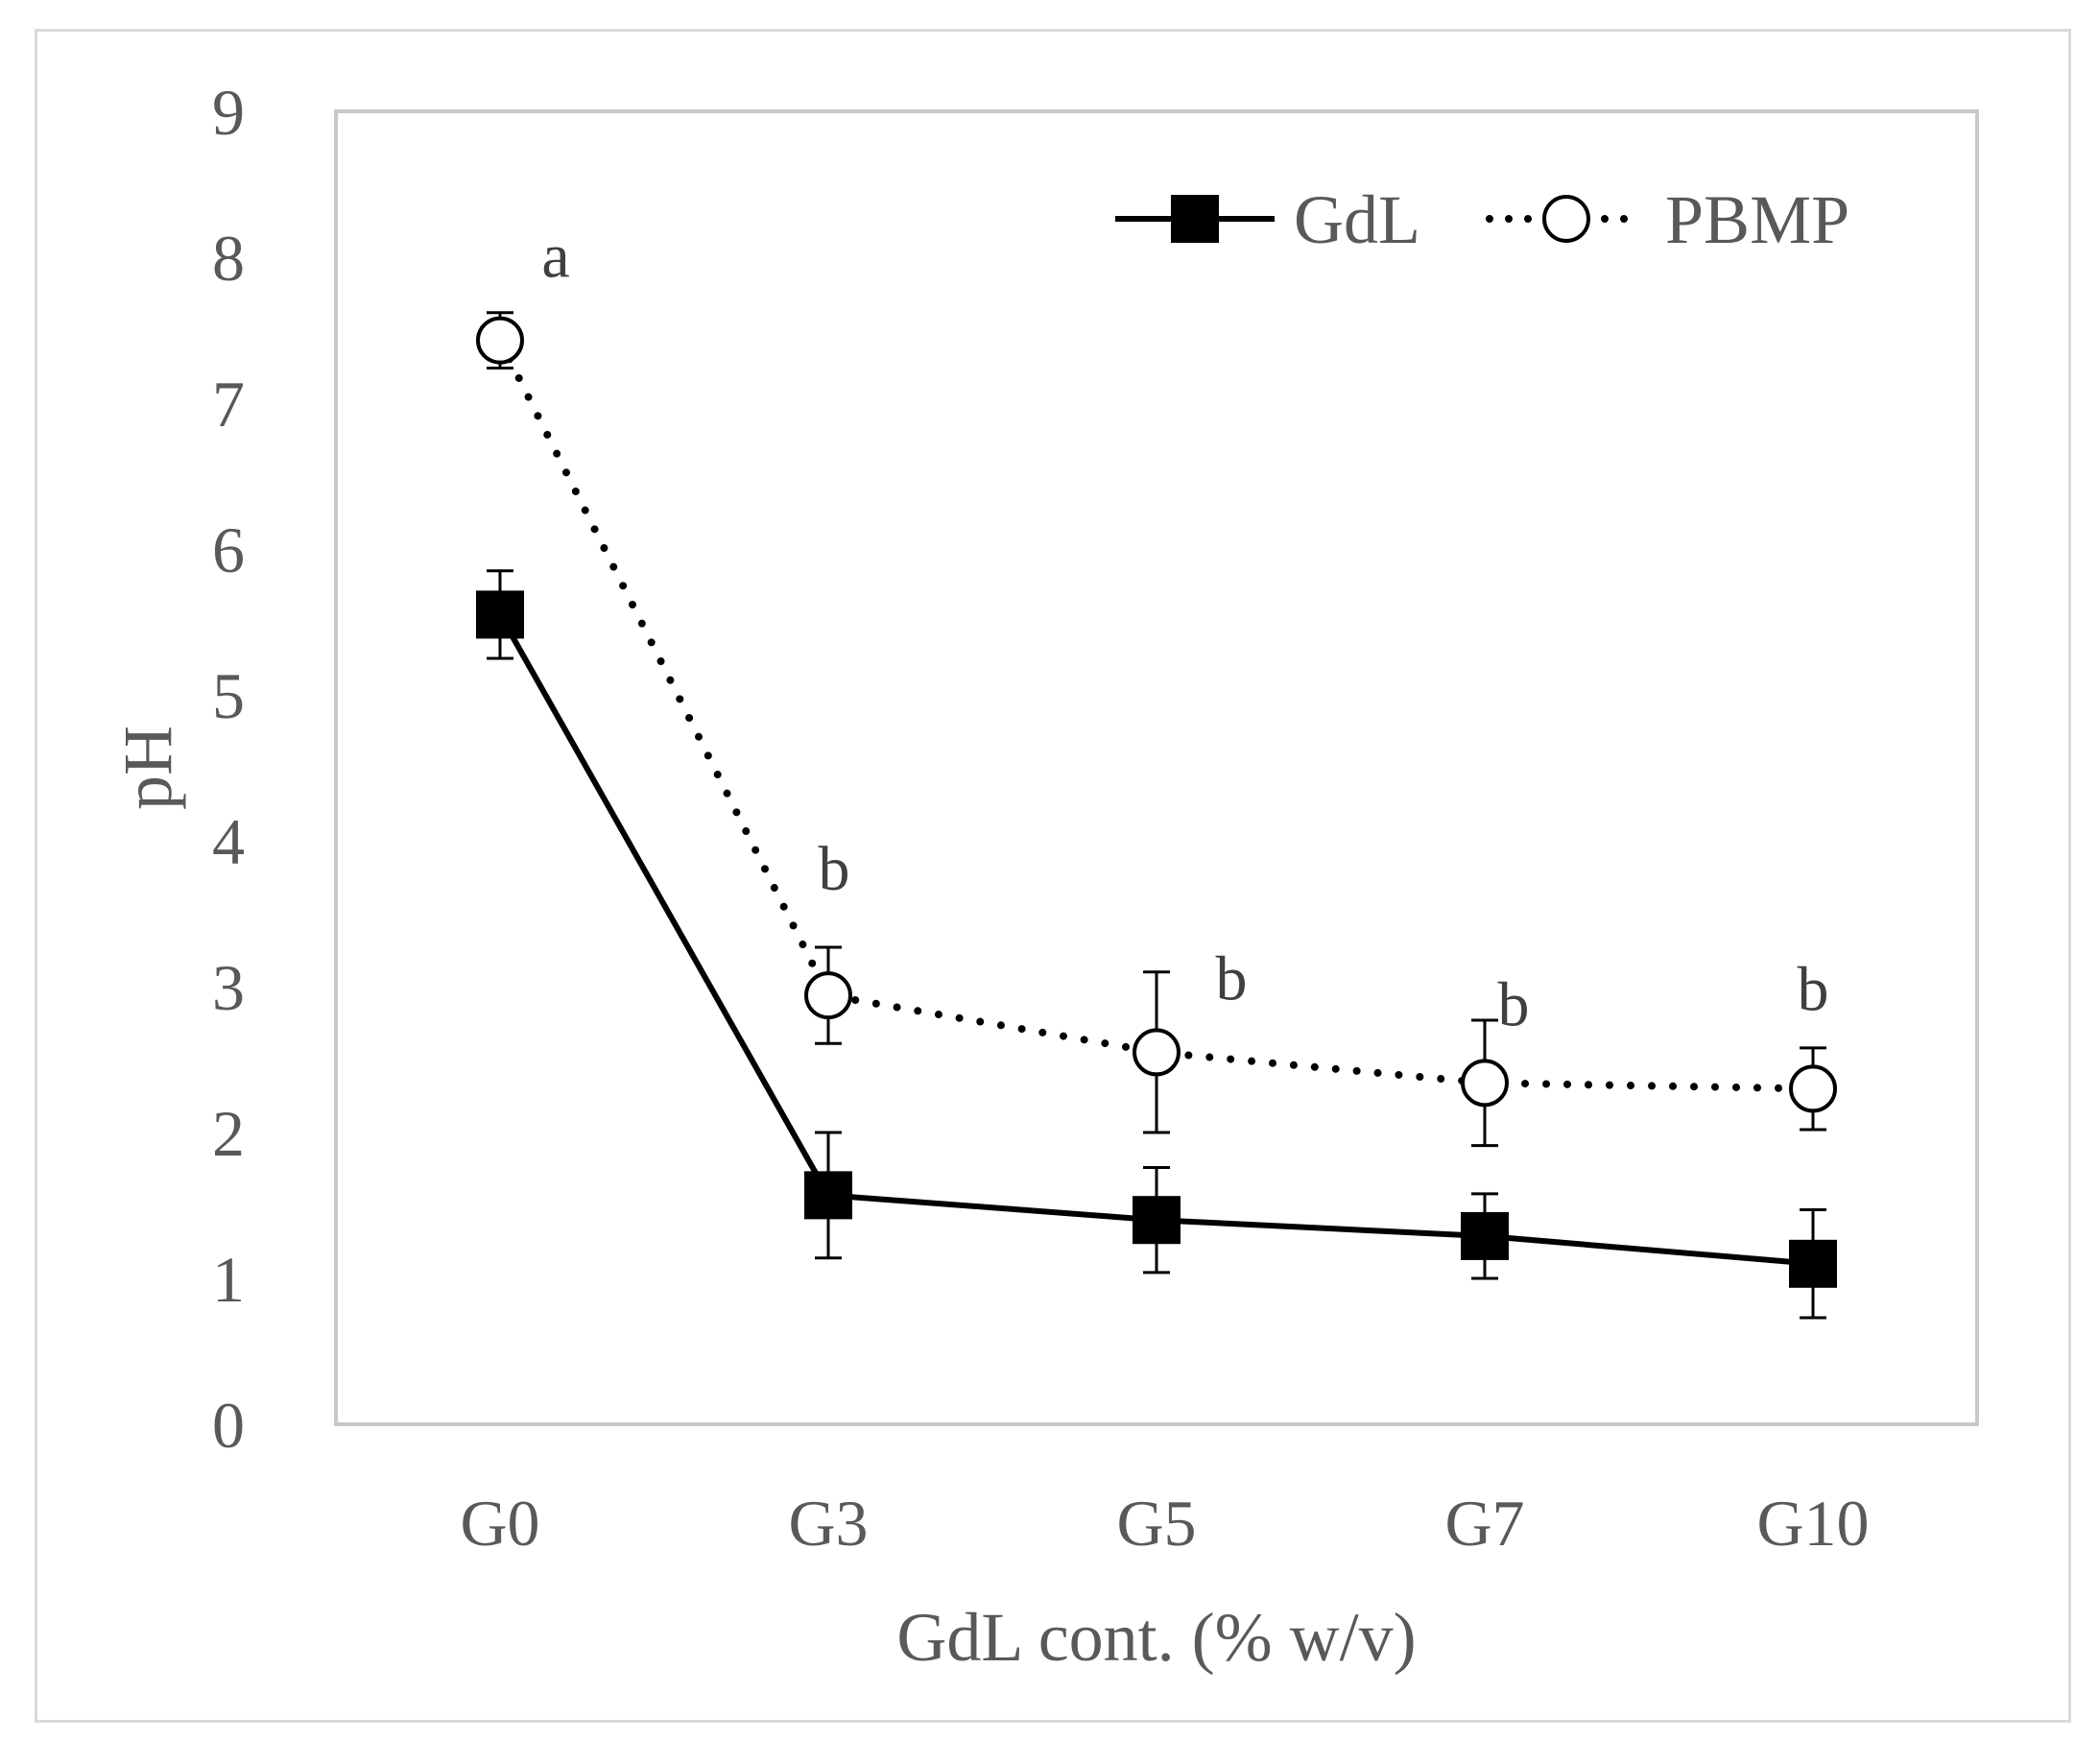 This screenshot has width=2099, height=1764. What do you see at coordinates (228, 769) in the screenshot?
I see `y-axis-ticks: 0 1 2 3 4 5 6 7 8 9` at bounding box center [228, 769].